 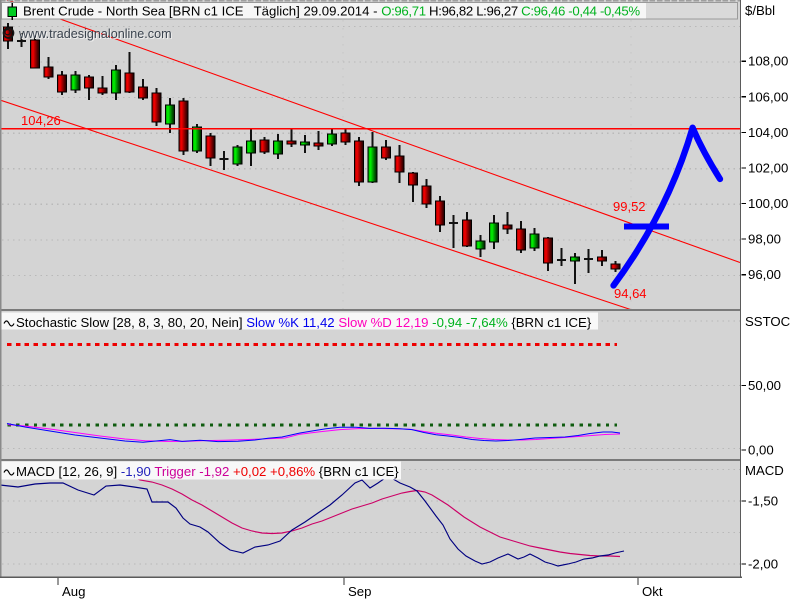 I want to click on svg-text: MACD, so click(x=764, y=470).